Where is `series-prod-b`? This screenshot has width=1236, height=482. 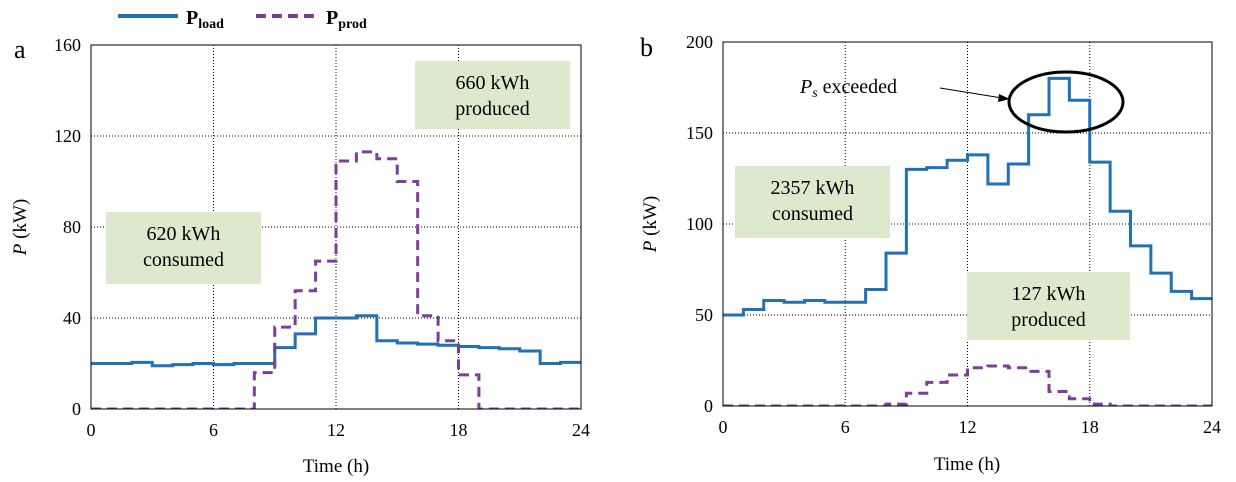 series-prod-b is located at coordinates (967, 385).